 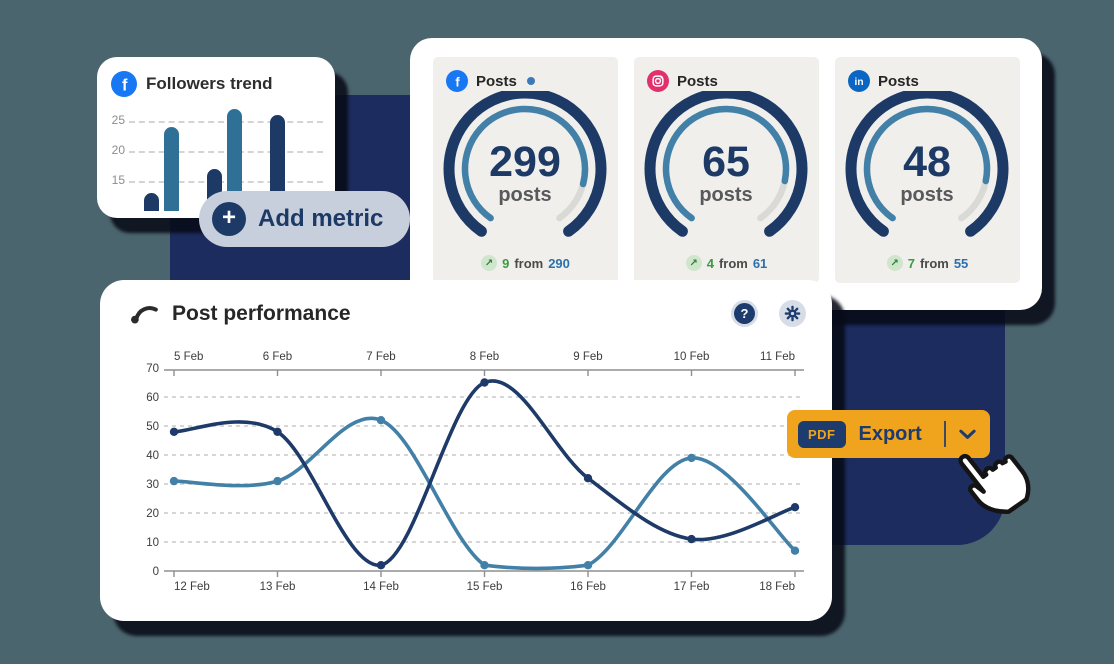 What do you see at coordinates (710, 263) in the screenshot?
I see `delta-value: 4` at bounding box center [710, 263].